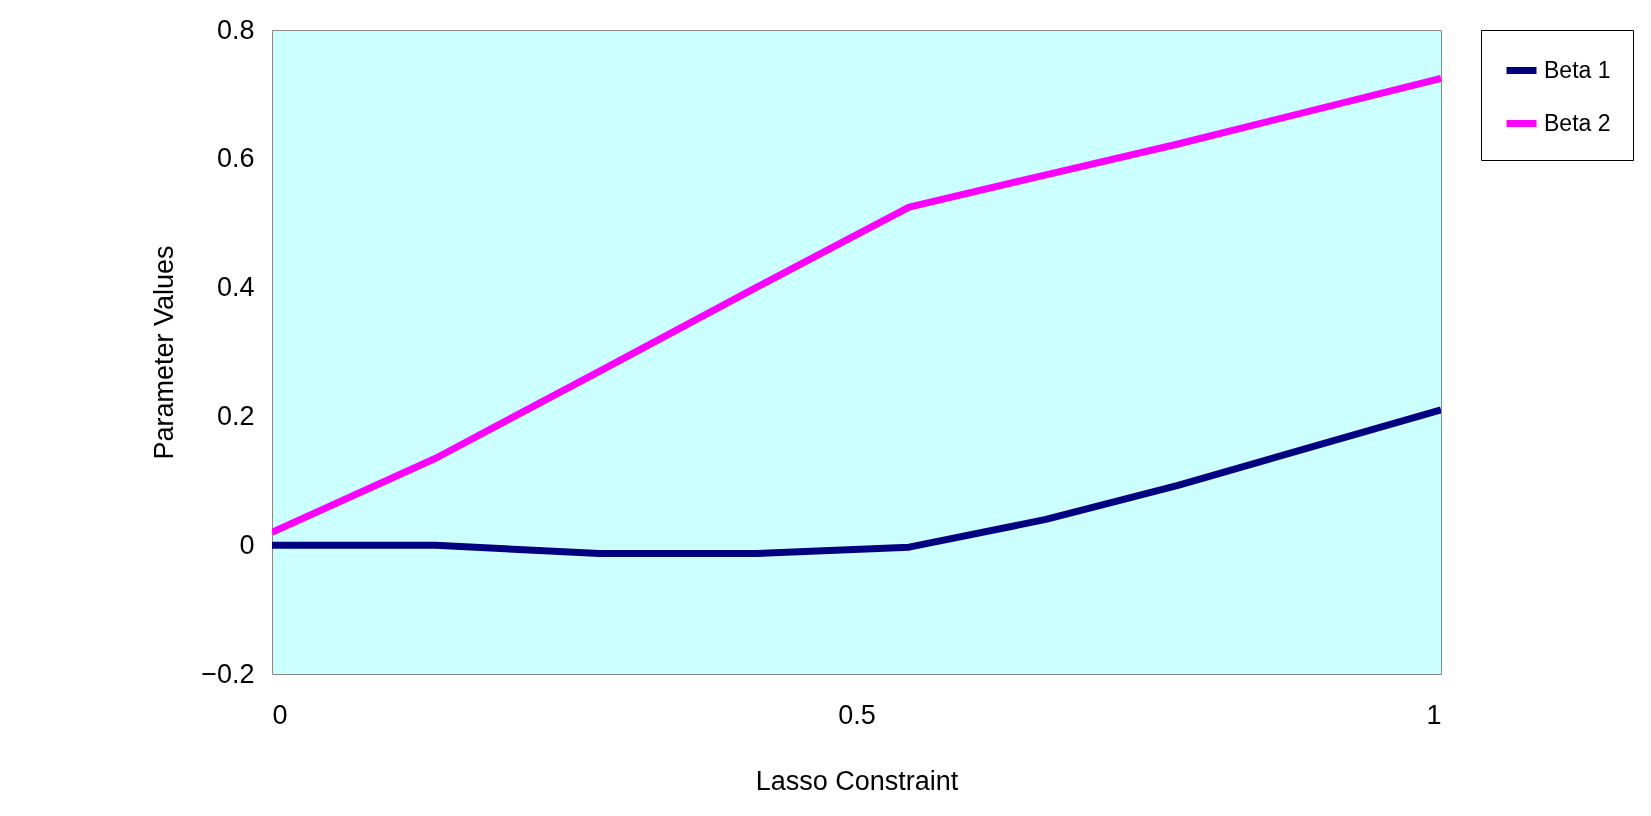 The width and height of the screenshot is (1651, 816). What do you see at coordinates (247, 544) in the screenshot?
I see `y-tick-label: 0` at bounding box center [247, 544].